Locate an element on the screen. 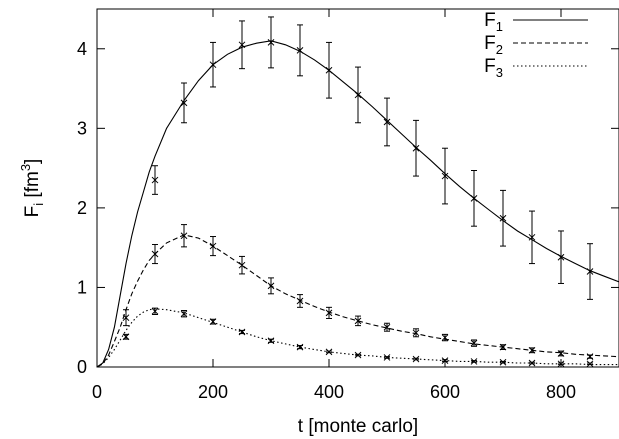 This screenshot has width=619, height=439. x-tick-label: 400 is located at coordinates (329, 392).